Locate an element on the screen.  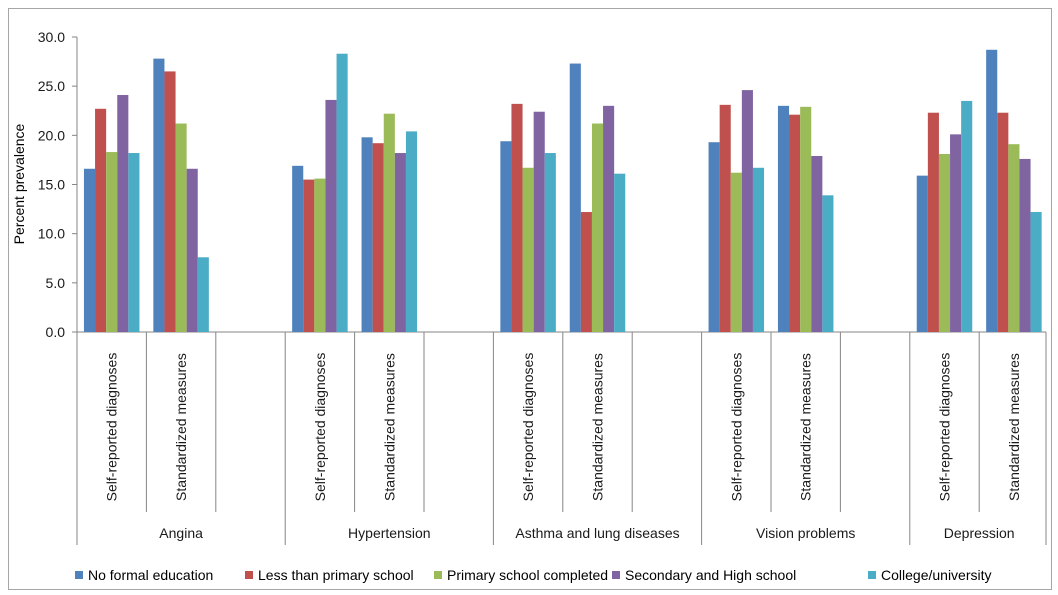
y-tick-label: 0.0 is located at coordinates (56, 332).